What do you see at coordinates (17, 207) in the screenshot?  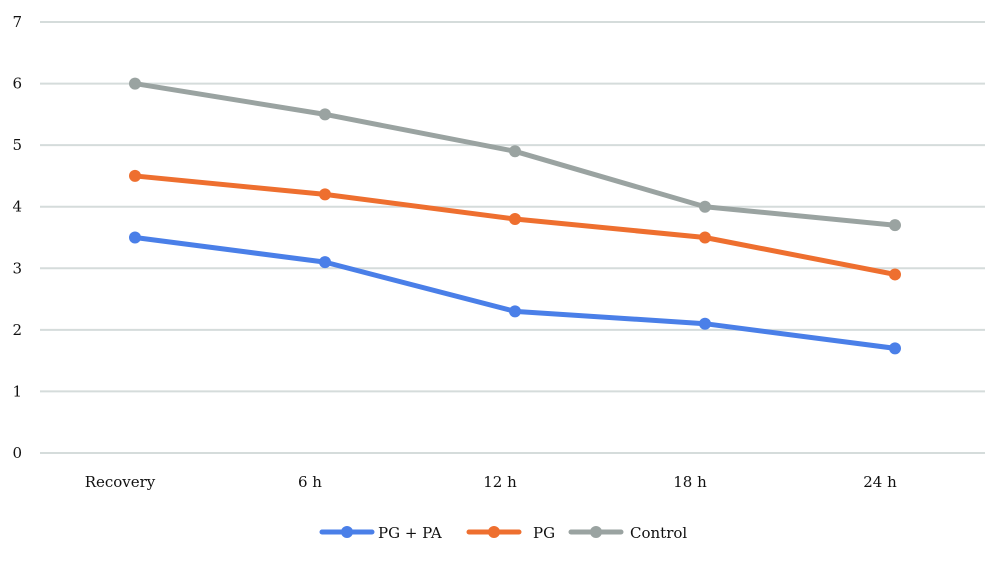 I see `y-tick-label: 4` at bounding box center [17, 207].